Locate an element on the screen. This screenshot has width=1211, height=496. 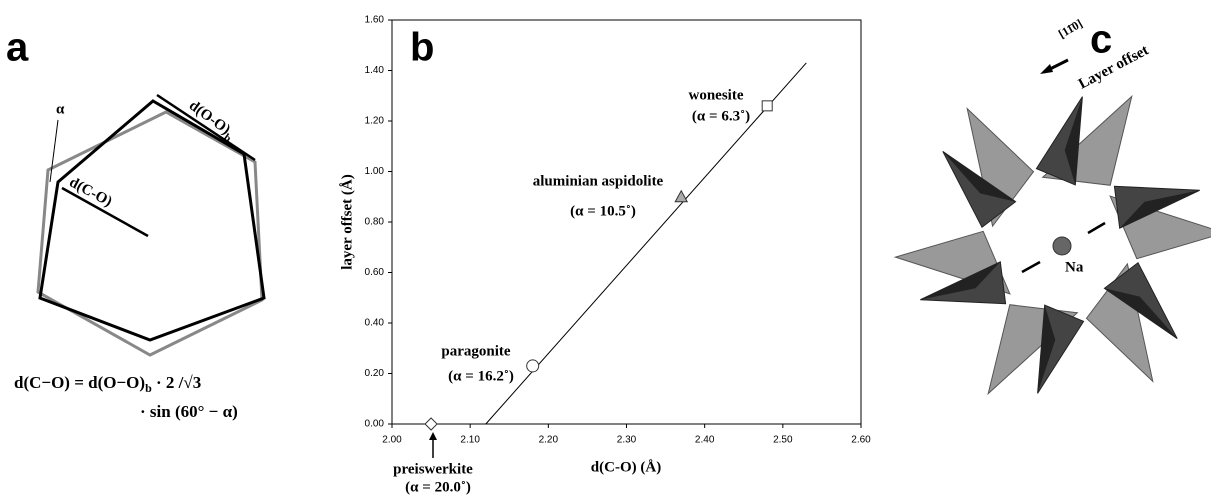
y-tick-label: 1.60 is located at coordinates (375, 20).